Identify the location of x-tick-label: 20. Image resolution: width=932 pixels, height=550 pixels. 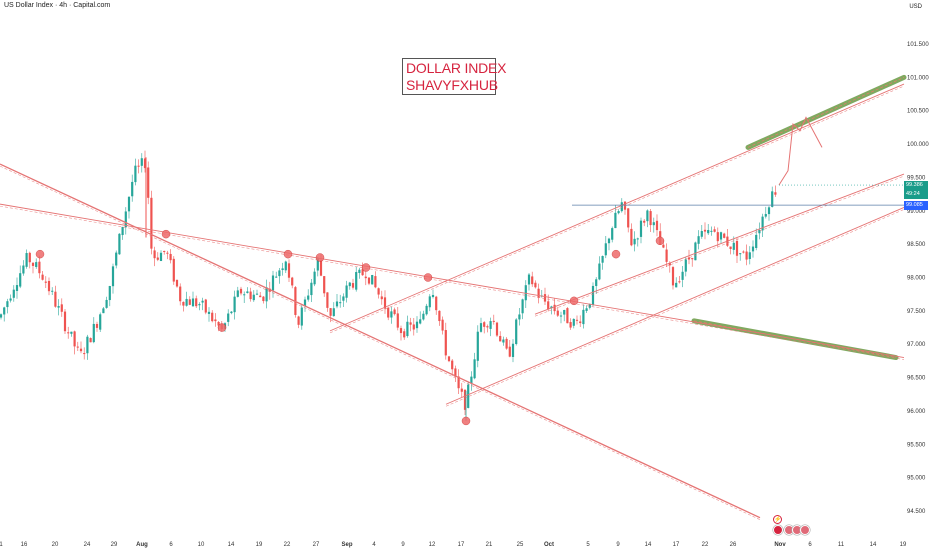
(55, 545).